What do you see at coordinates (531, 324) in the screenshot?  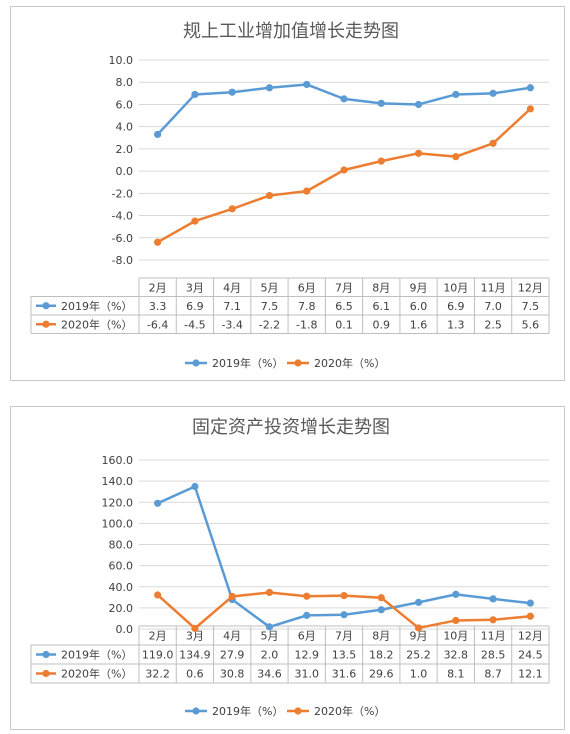 I see `table-value: 5.6` at bounding box center [531, 324].